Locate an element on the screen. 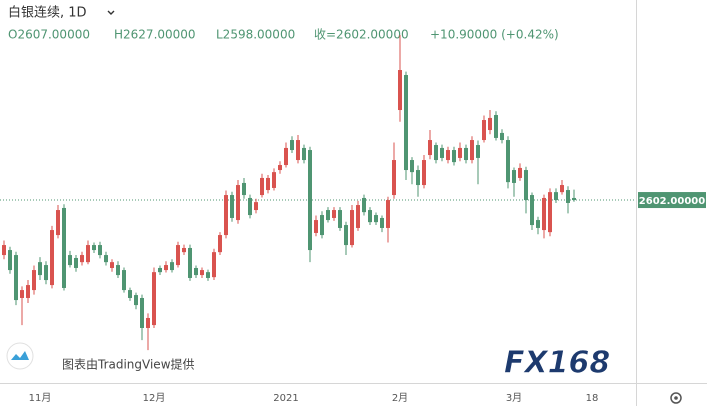 The height and width of the screenshot is (406, 707). settings-gear is located at coordinates (676, 398).